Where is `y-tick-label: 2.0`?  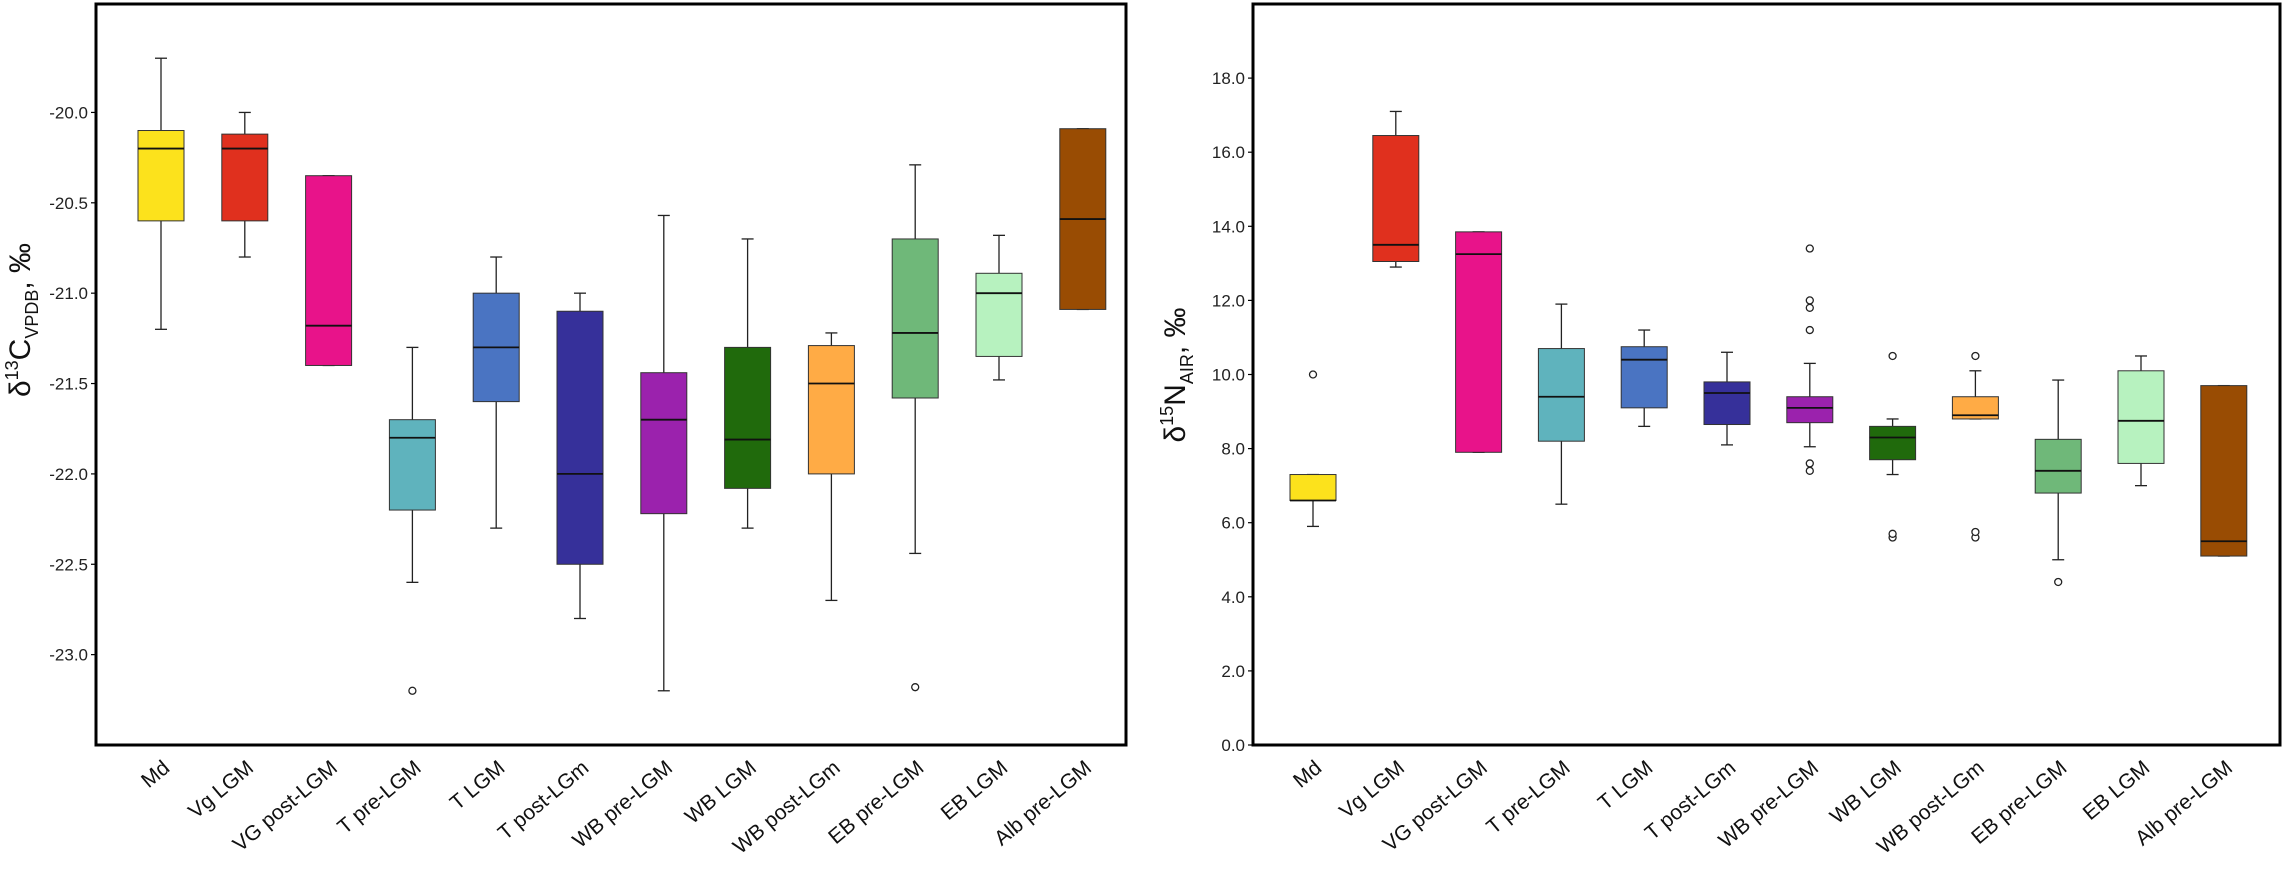 y-tick-label: 2.0 is located at coordinates (1233, 671).